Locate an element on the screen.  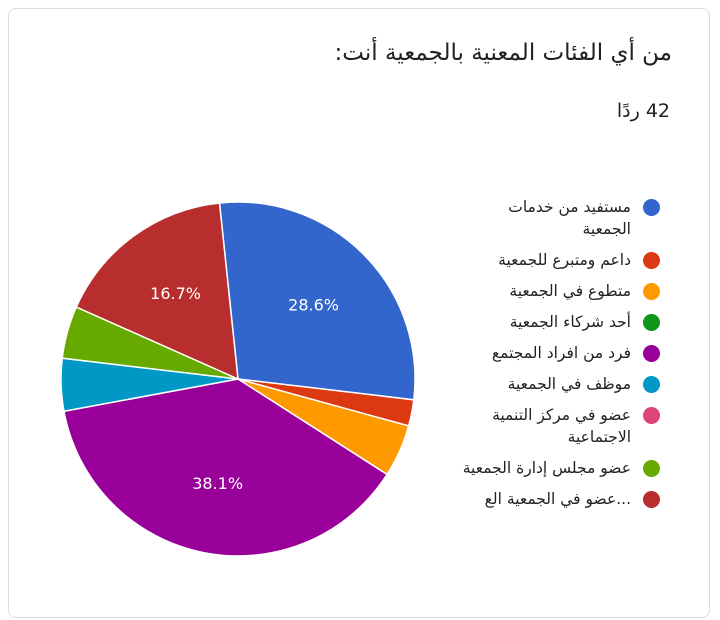
legend-label: مستفيد من خدمات الجمعية is located at coordinates (569, 218).